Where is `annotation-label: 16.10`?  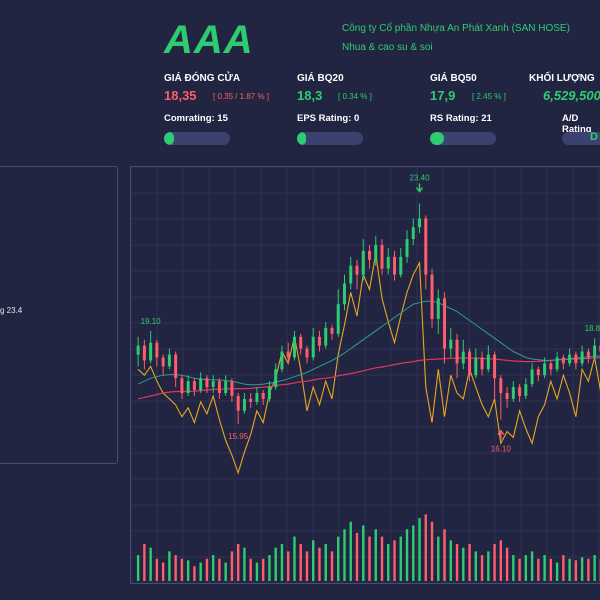 annotation-label: 16.10 is located at coordinates (501, 449).